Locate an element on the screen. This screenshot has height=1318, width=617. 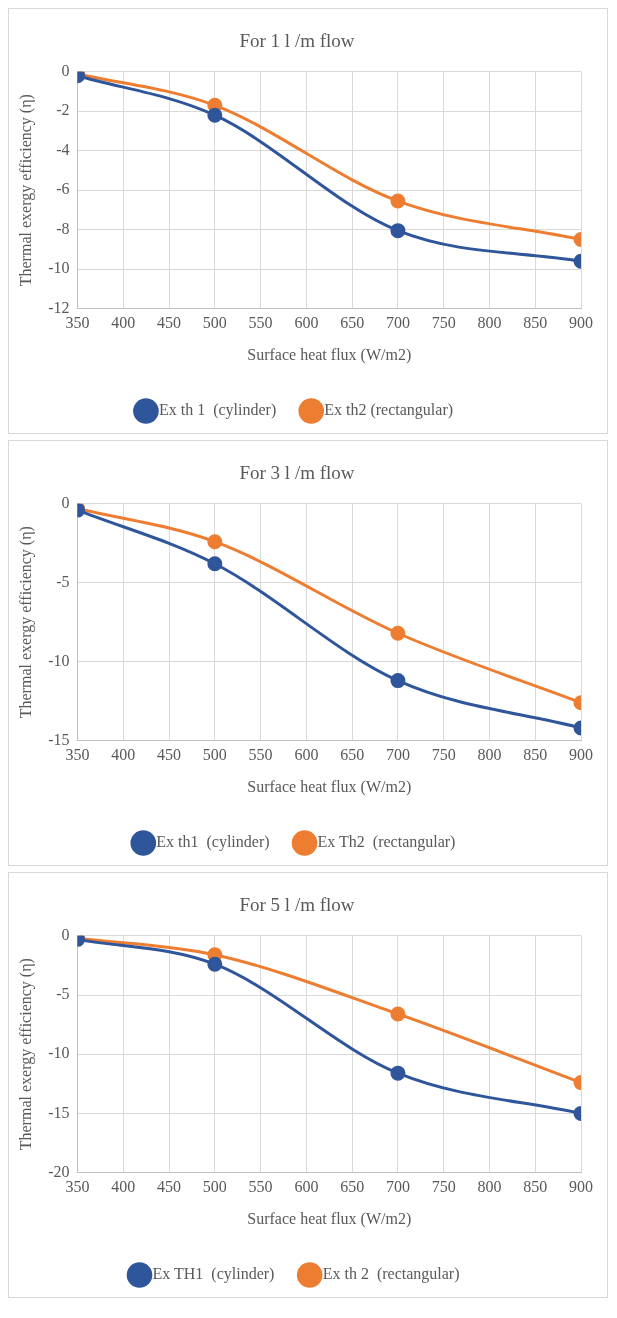
y-tick-label: -20 is located at coordinates (59, 1171).